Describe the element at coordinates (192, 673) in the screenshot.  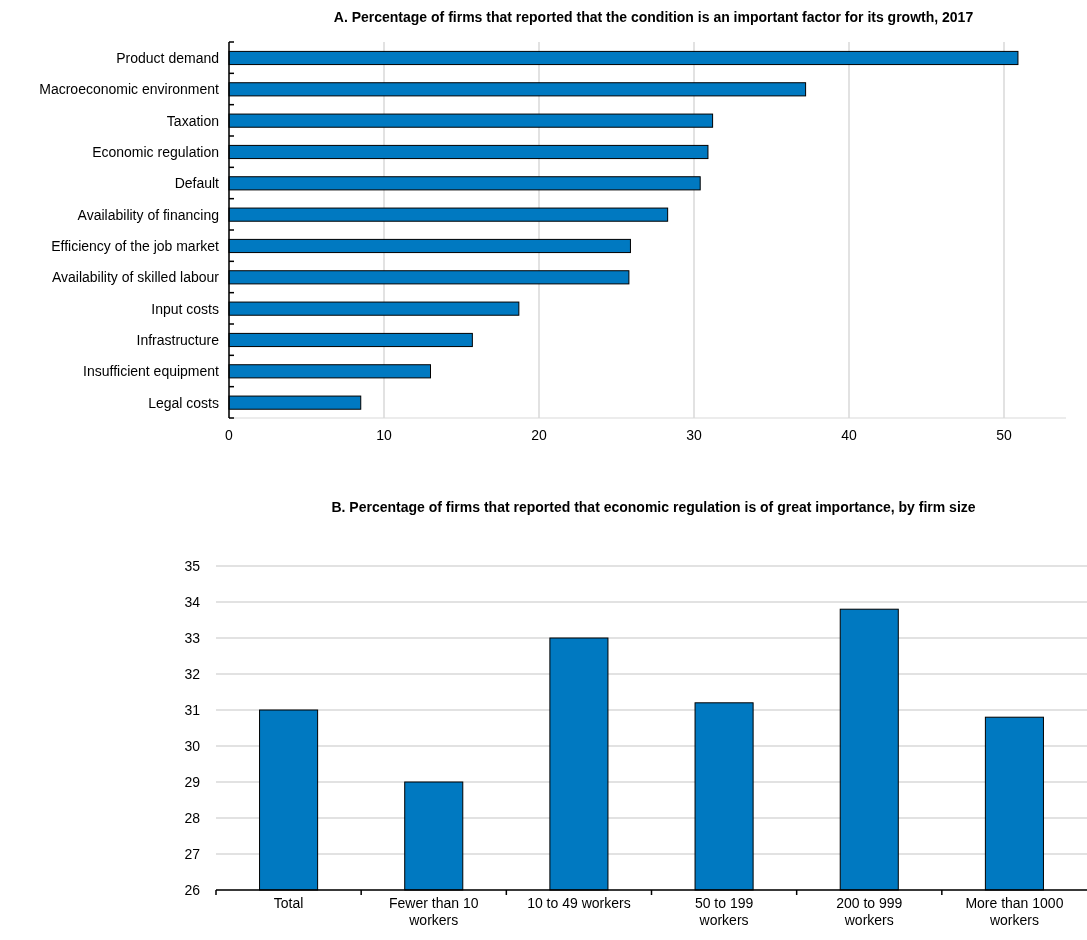
I see `y-tick-label: 32` at that location.